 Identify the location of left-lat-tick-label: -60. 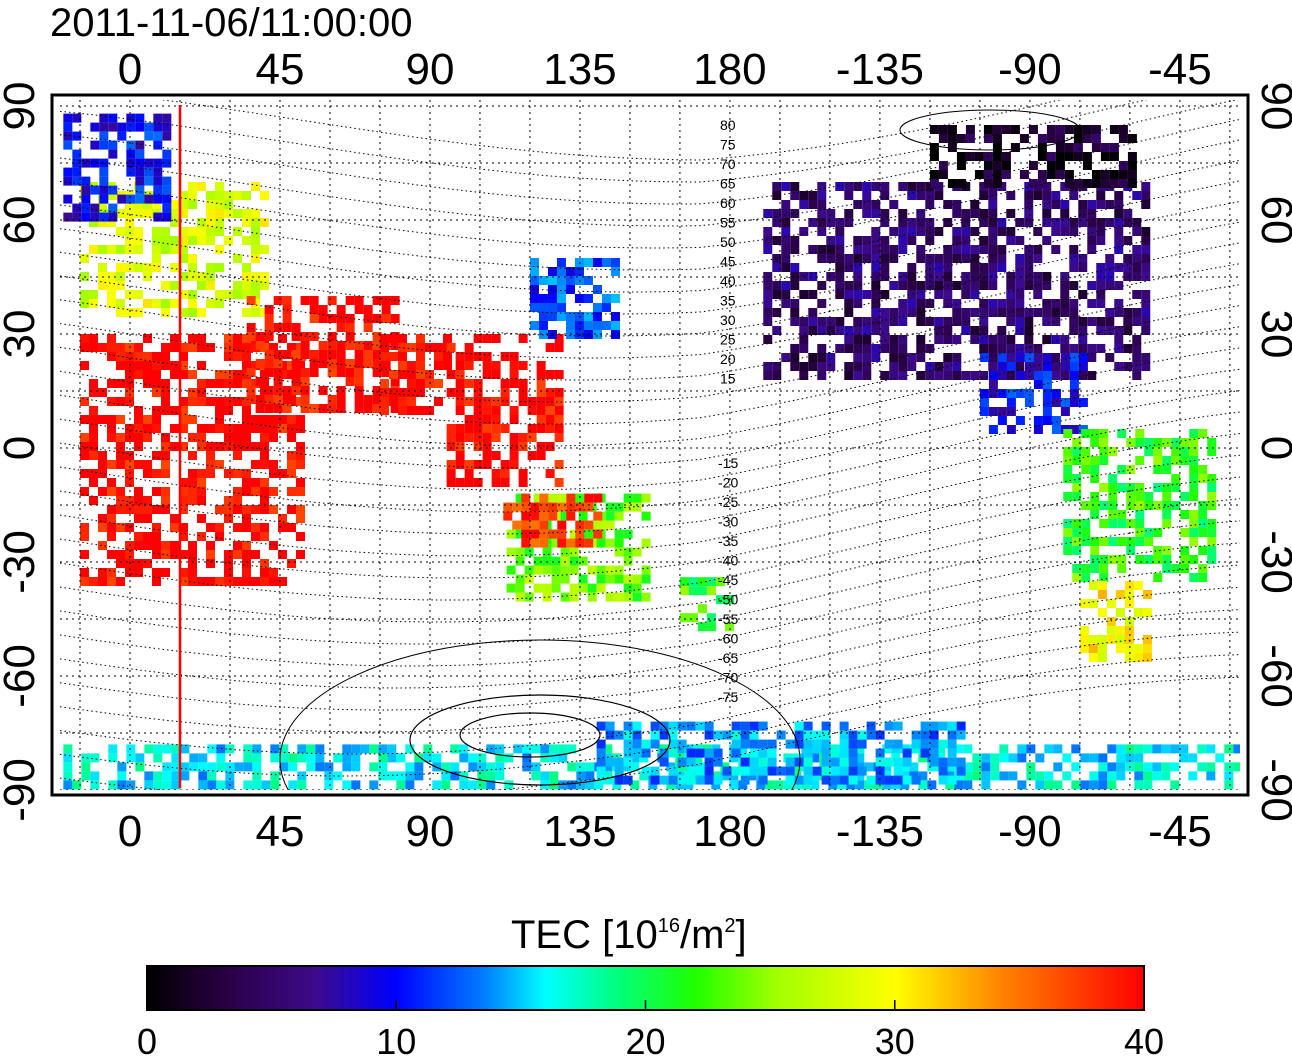
(22, 676).